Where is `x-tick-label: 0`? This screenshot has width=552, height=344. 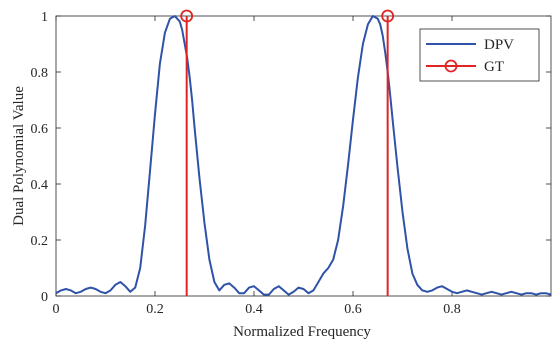 x-tick-label: 0 is located at coordinates (56, 309).